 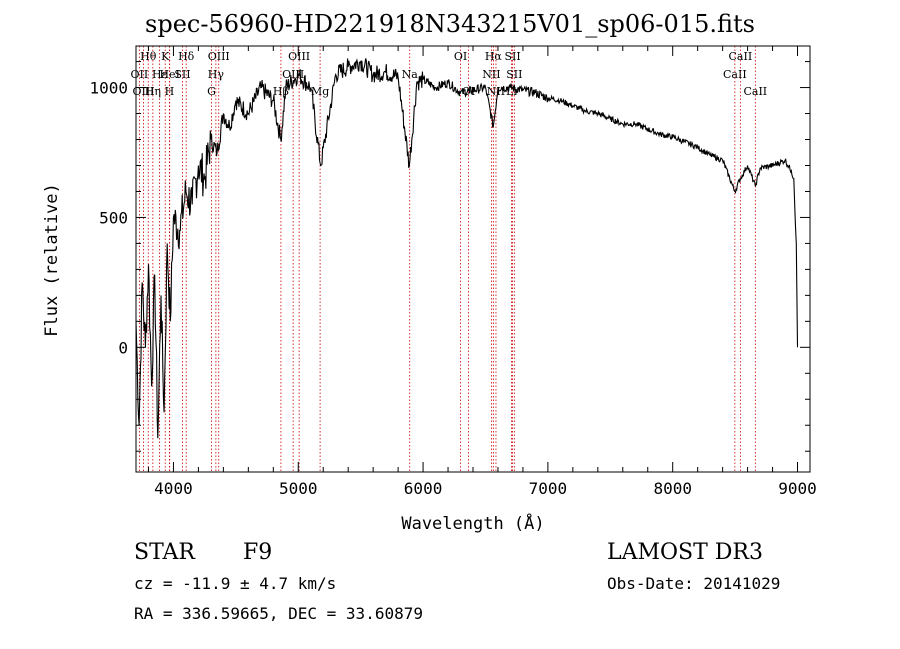 What do you see at coordinates (797, 488) in the screenshot?
I see `x-tick-label: 9000` at bounding box center [797, 488].